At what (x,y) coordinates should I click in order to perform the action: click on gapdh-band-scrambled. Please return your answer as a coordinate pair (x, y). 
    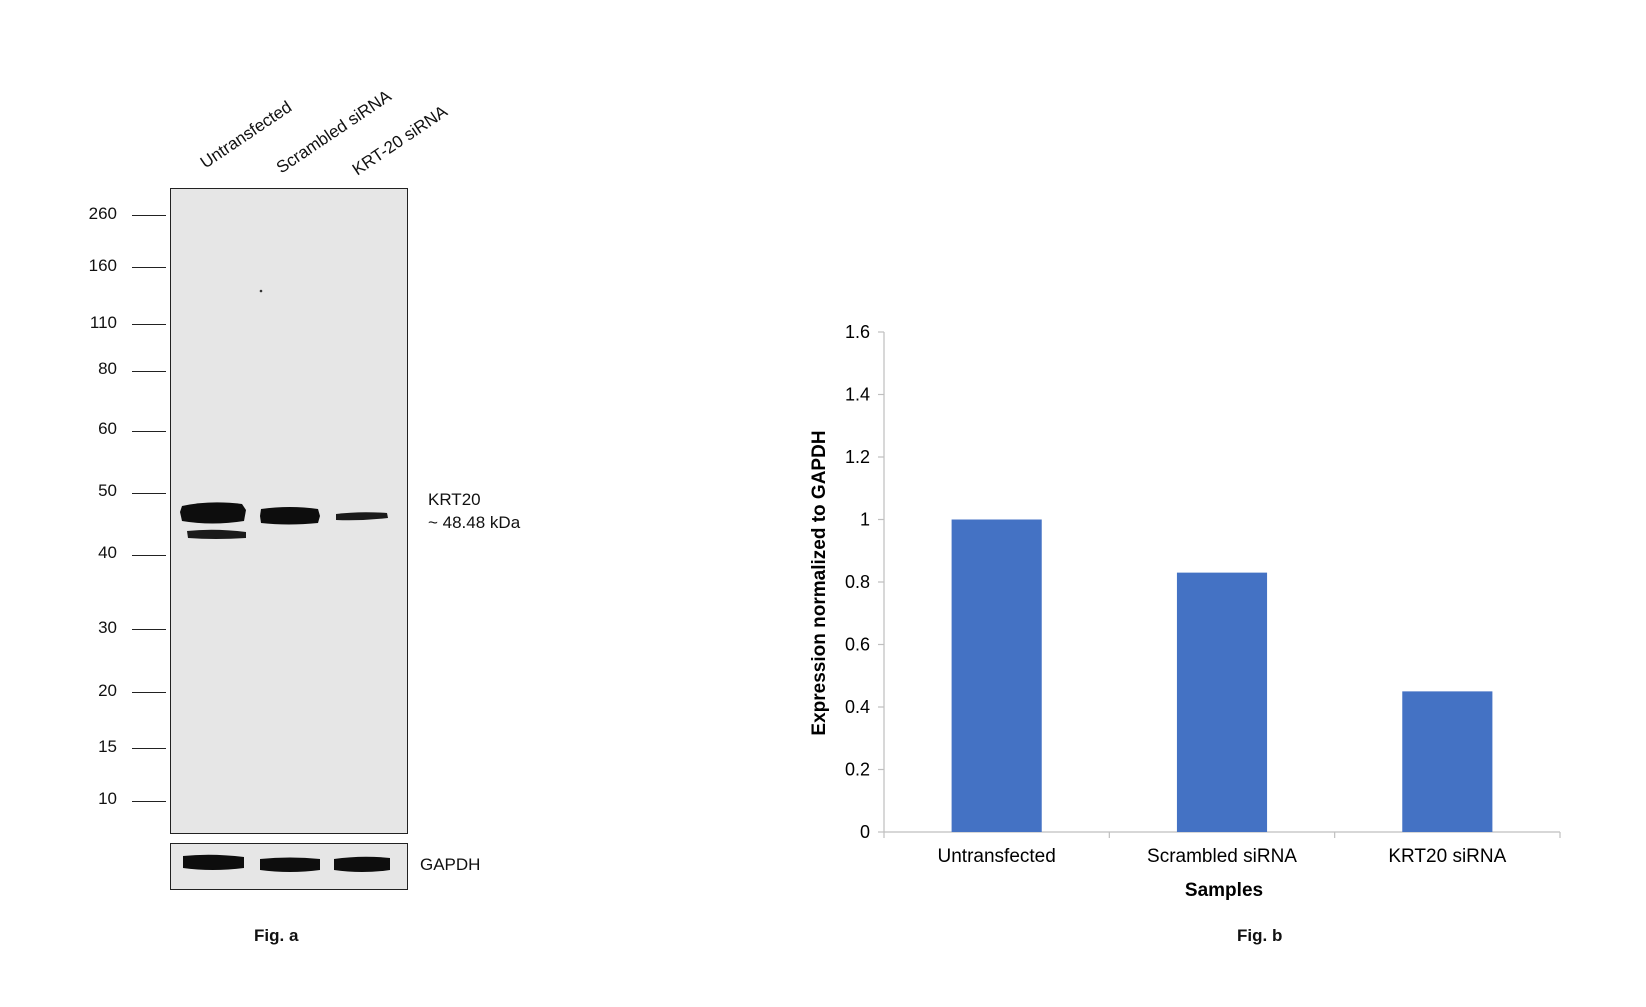
    Looking at the image, I should click on (290, 864).